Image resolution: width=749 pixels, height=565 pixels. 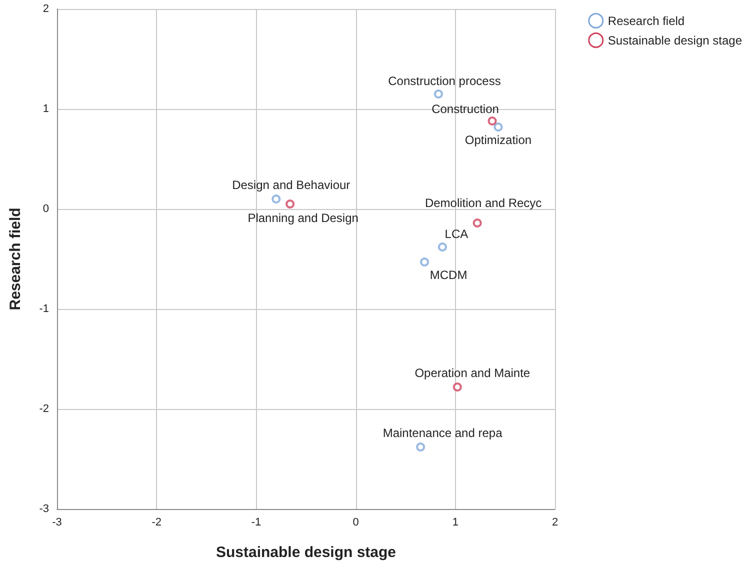 I want to click on annotation: Planning and Design, so click(x=303, y=218).